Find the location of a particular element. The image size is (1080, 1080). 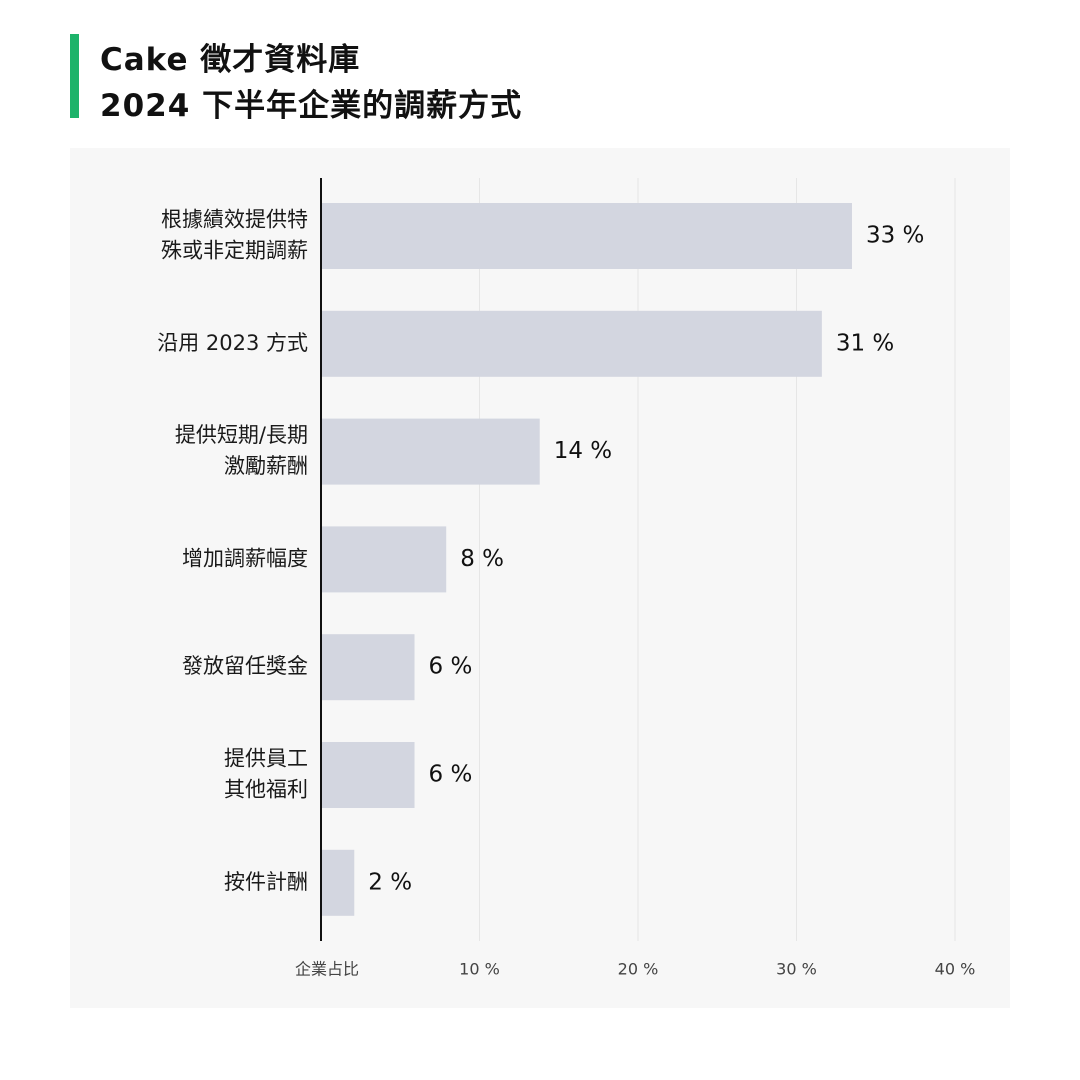

category-label-1-0: 沿用 2023 方式 is located at coordinates (232, 343).